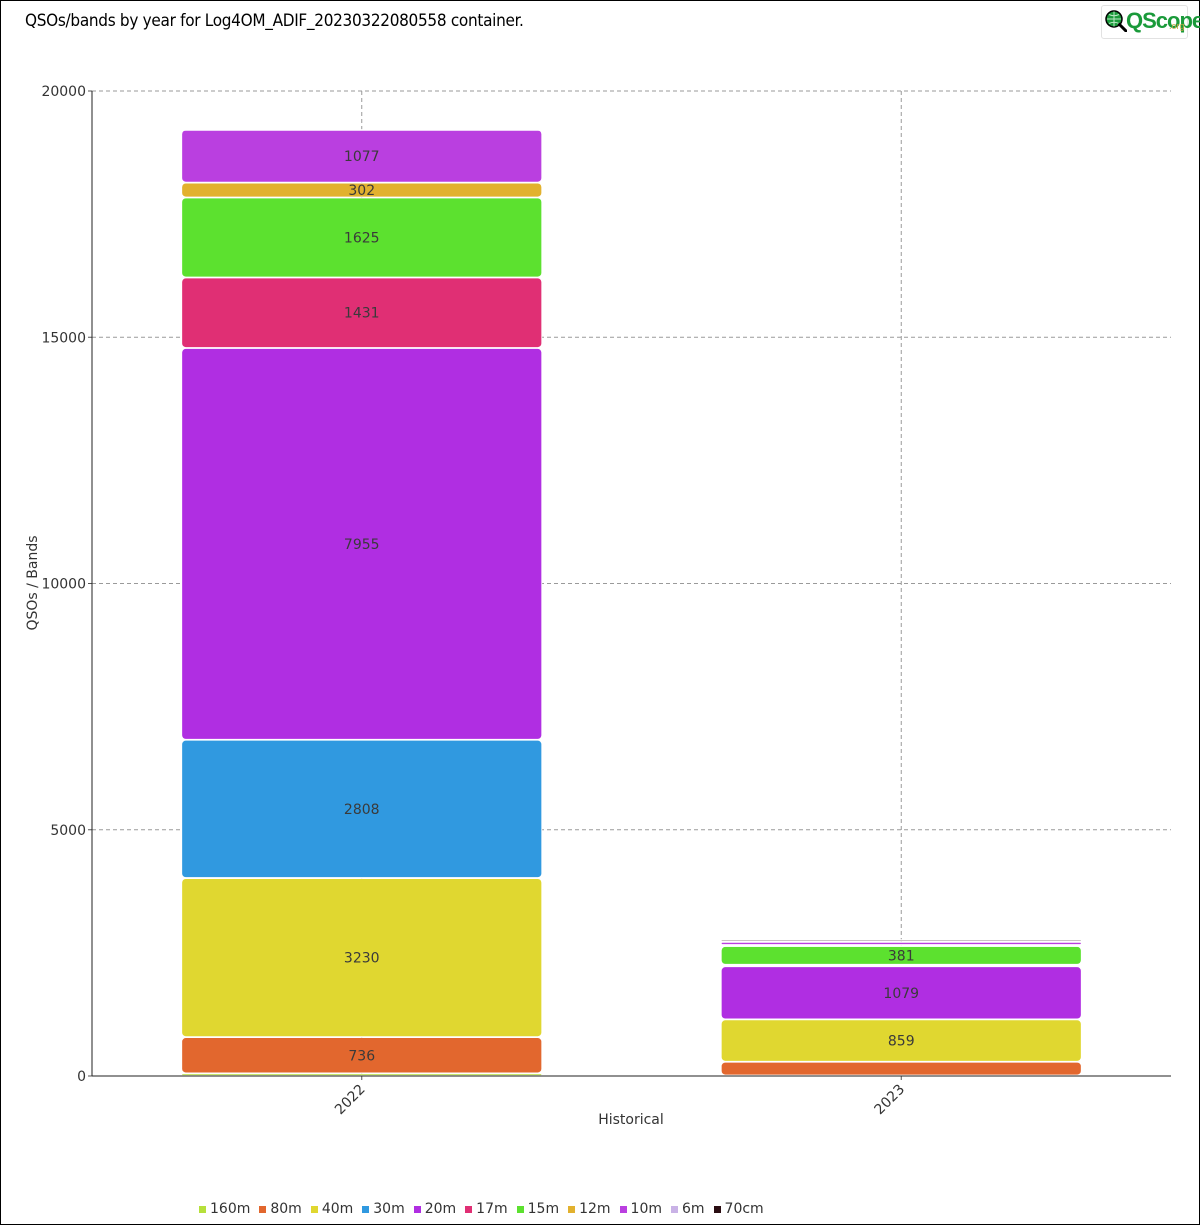 Image resolution: width=1200 pixels, height=1225 pixels. I want to click on bar-segment-160m-2022, so click(362, 1074).